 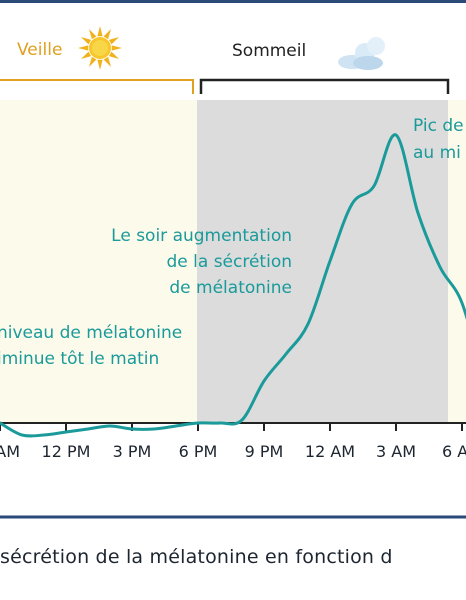 What do you see at coordinates (10, 451) in the screenshot?
I see `x-tick-label: 9 AM` at bounding box center [10, 451].